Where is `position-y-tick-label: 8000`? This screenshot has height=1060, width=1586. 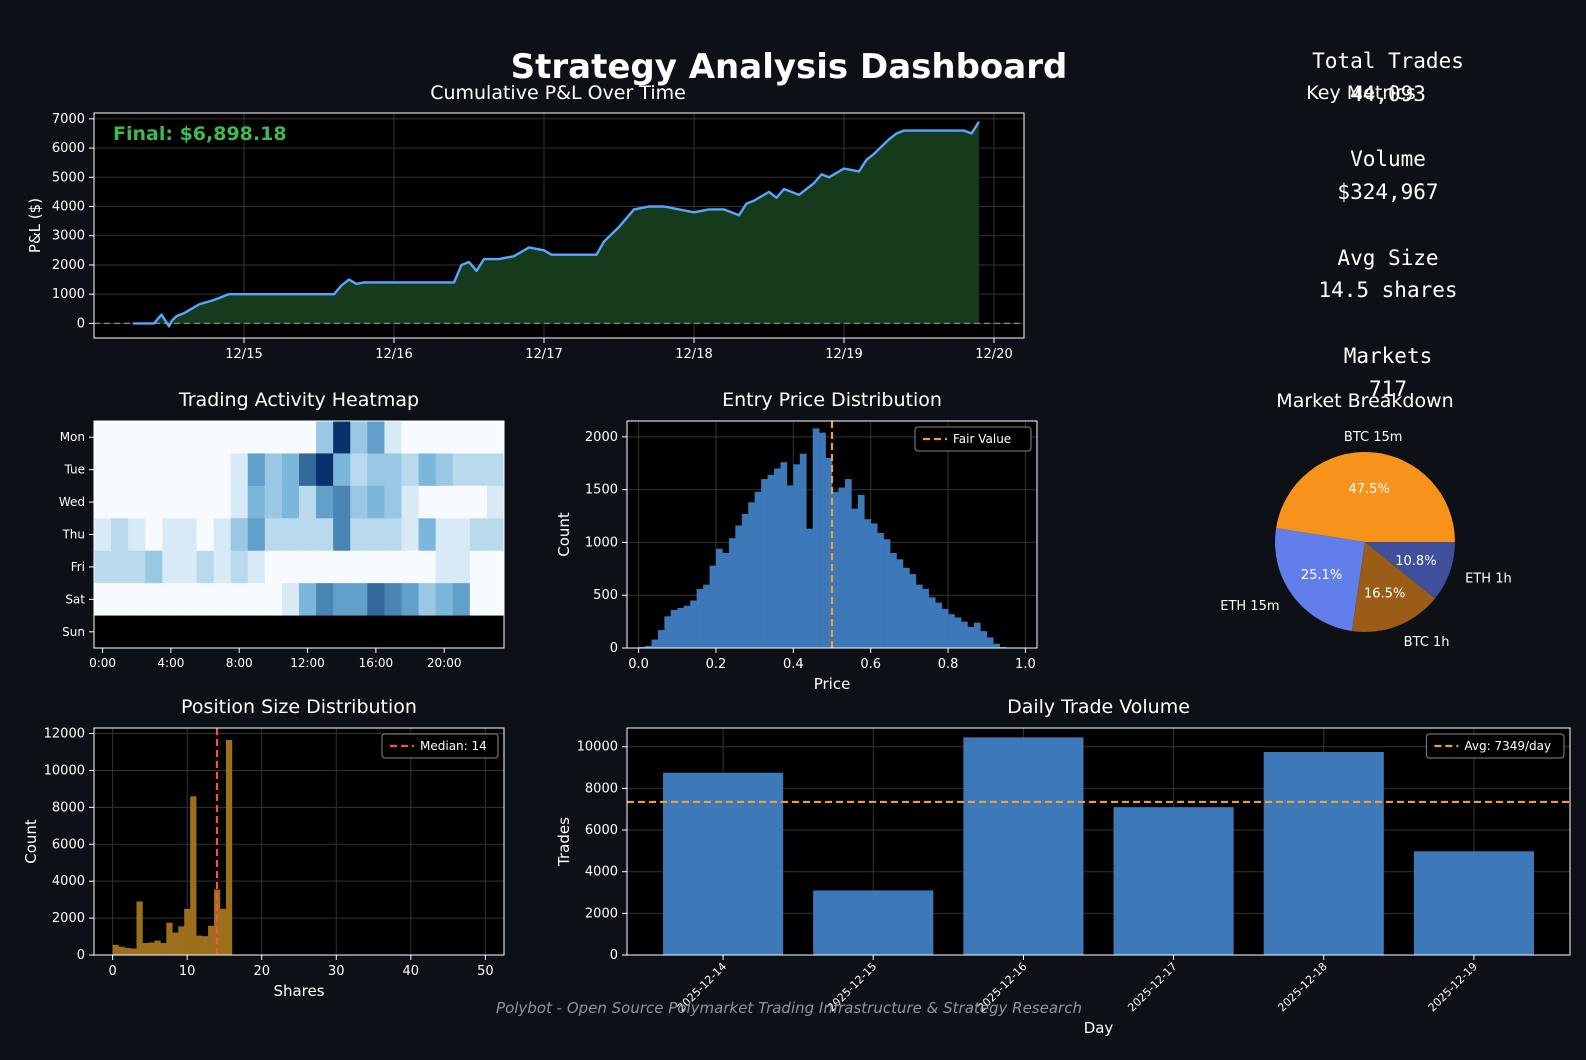 position-y-tick-label: 8000 is located at coordinates (68, 807).